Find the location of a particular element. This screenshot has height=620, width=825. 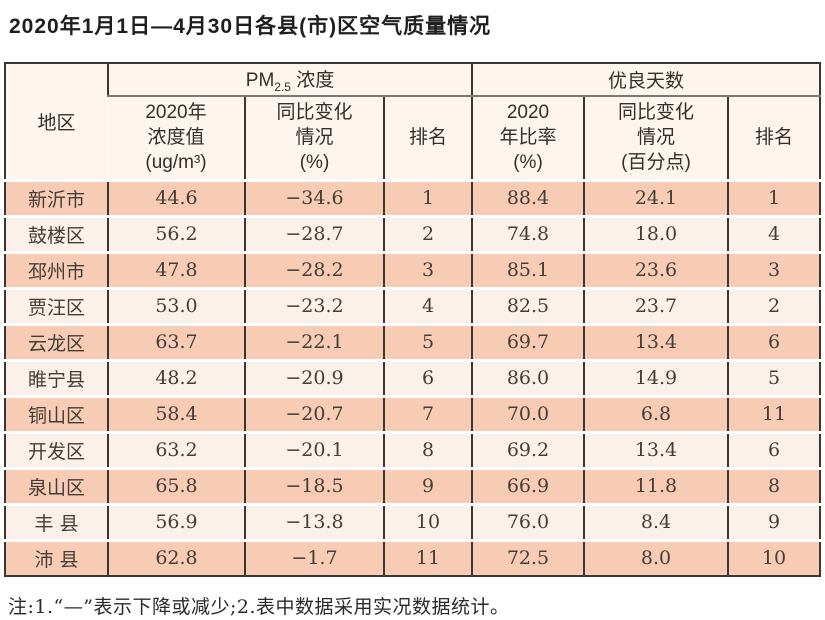

cell-pm-rank: 1 is located at coordinates (427, 197).